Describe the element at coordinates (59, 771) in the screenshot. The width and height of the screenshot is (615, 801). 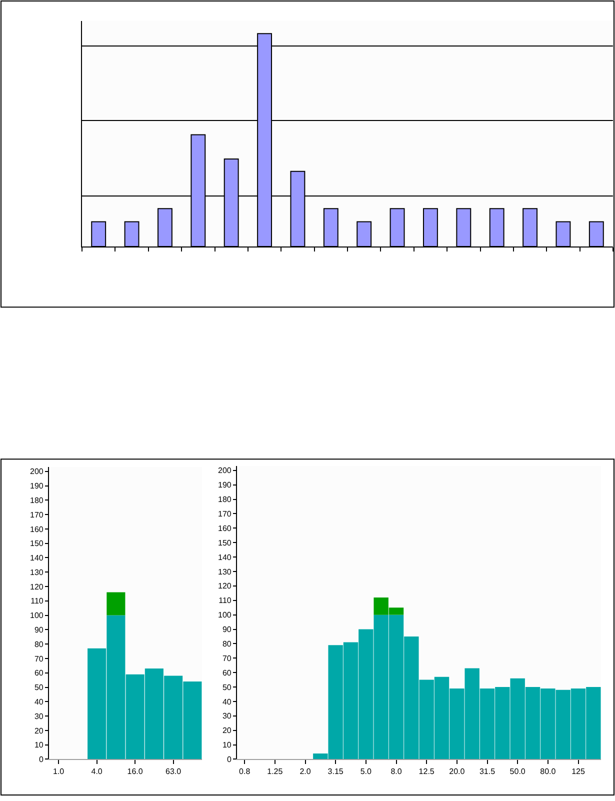
I see `x-tick-label: 1.0` at that location.